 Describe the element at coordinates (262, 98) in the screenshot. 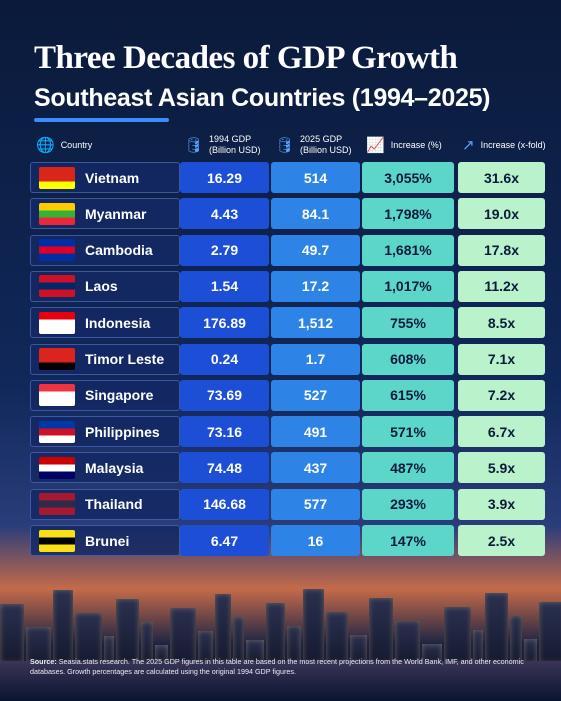

I see `subtitle: Southeast Asian Countries (1994–2025)` at that location.